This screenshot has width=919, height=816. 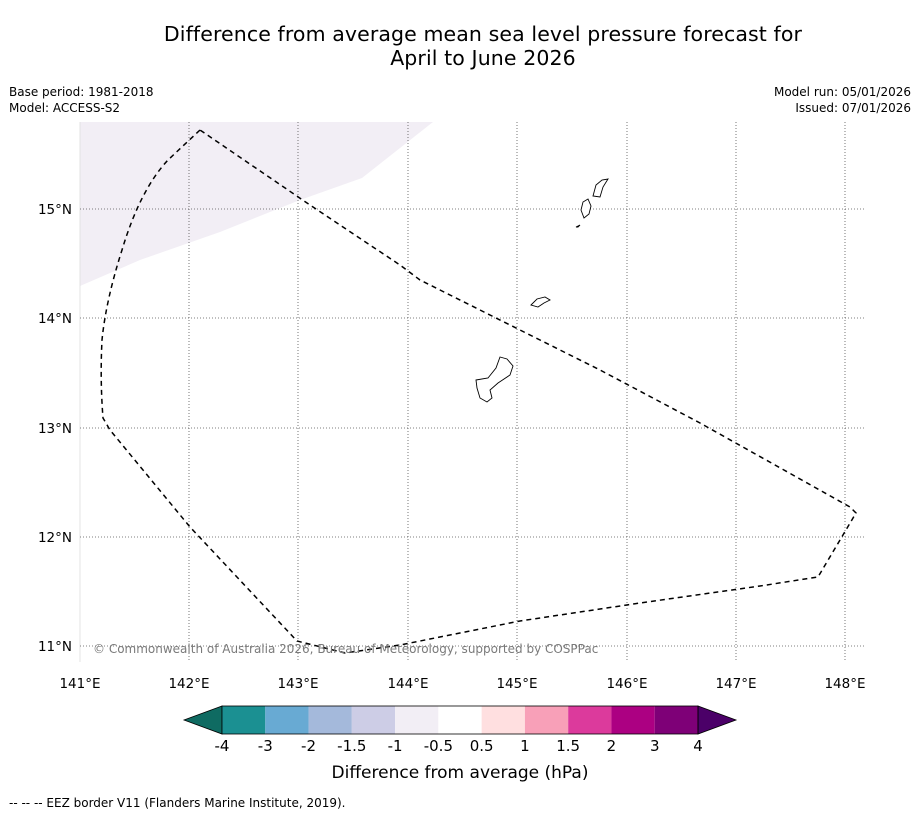 I want to click on colorbar-tick-label: -2, so click(x=308, y=746).